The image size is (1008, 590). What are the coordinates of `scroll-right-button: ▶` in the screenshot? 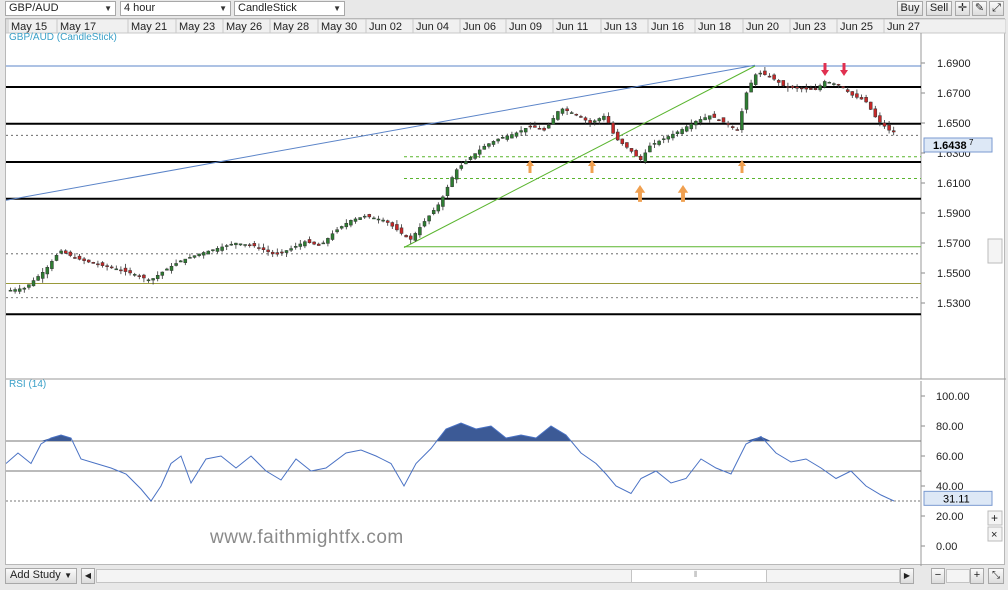 It's located at (907, 576).